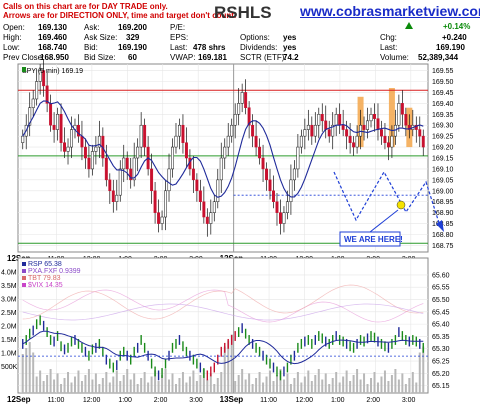 This screenshot has width=480, height=406. Describe the element at coordinates (45, 264) in the screenshot. I see `lower-legend-entry: RSP 65.38` at that location.